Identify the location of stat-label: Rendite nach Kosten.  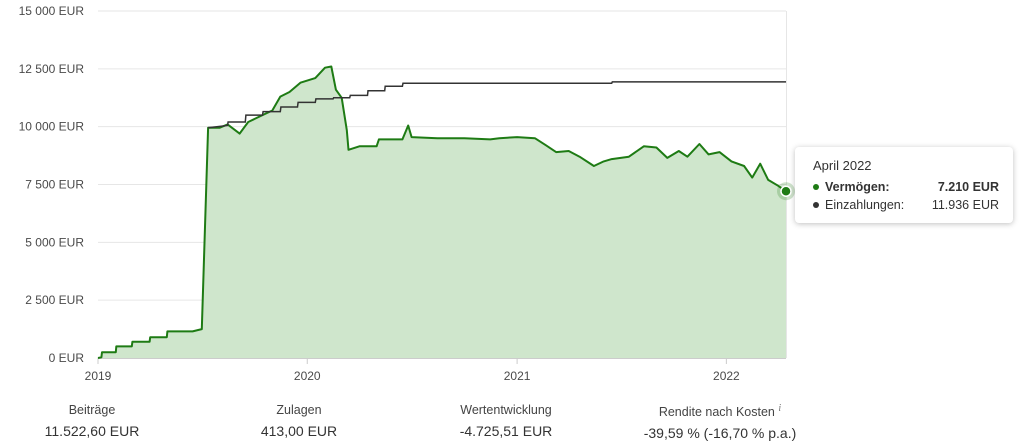
(716, 412).